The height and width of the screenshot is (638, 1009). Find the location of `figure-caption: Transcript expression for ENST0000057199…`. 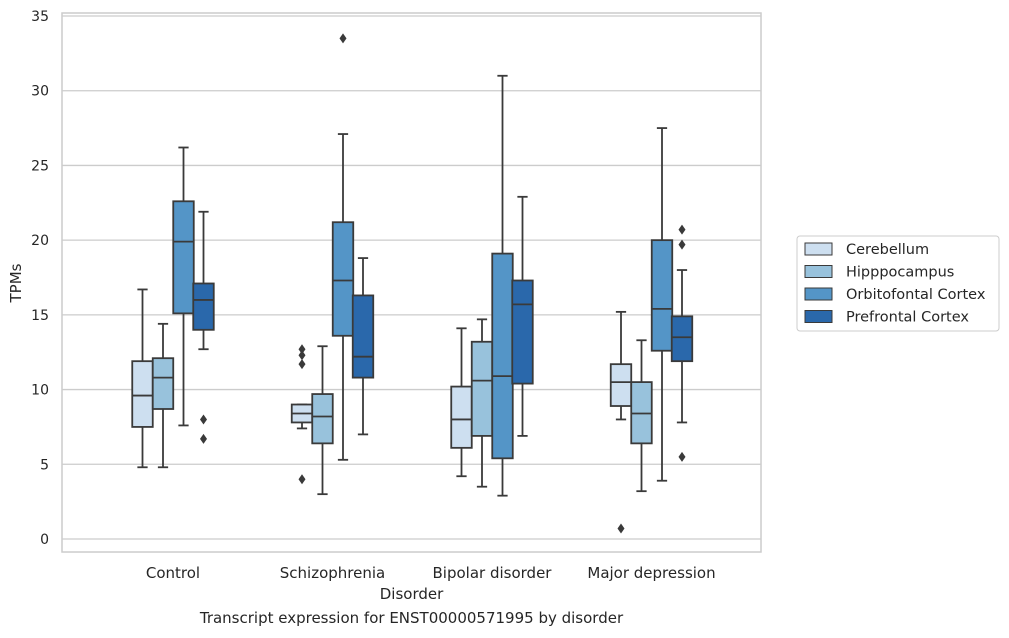

figure-caption: Transcript expression for ENST0000057199… is located at coordinates (411, 618).